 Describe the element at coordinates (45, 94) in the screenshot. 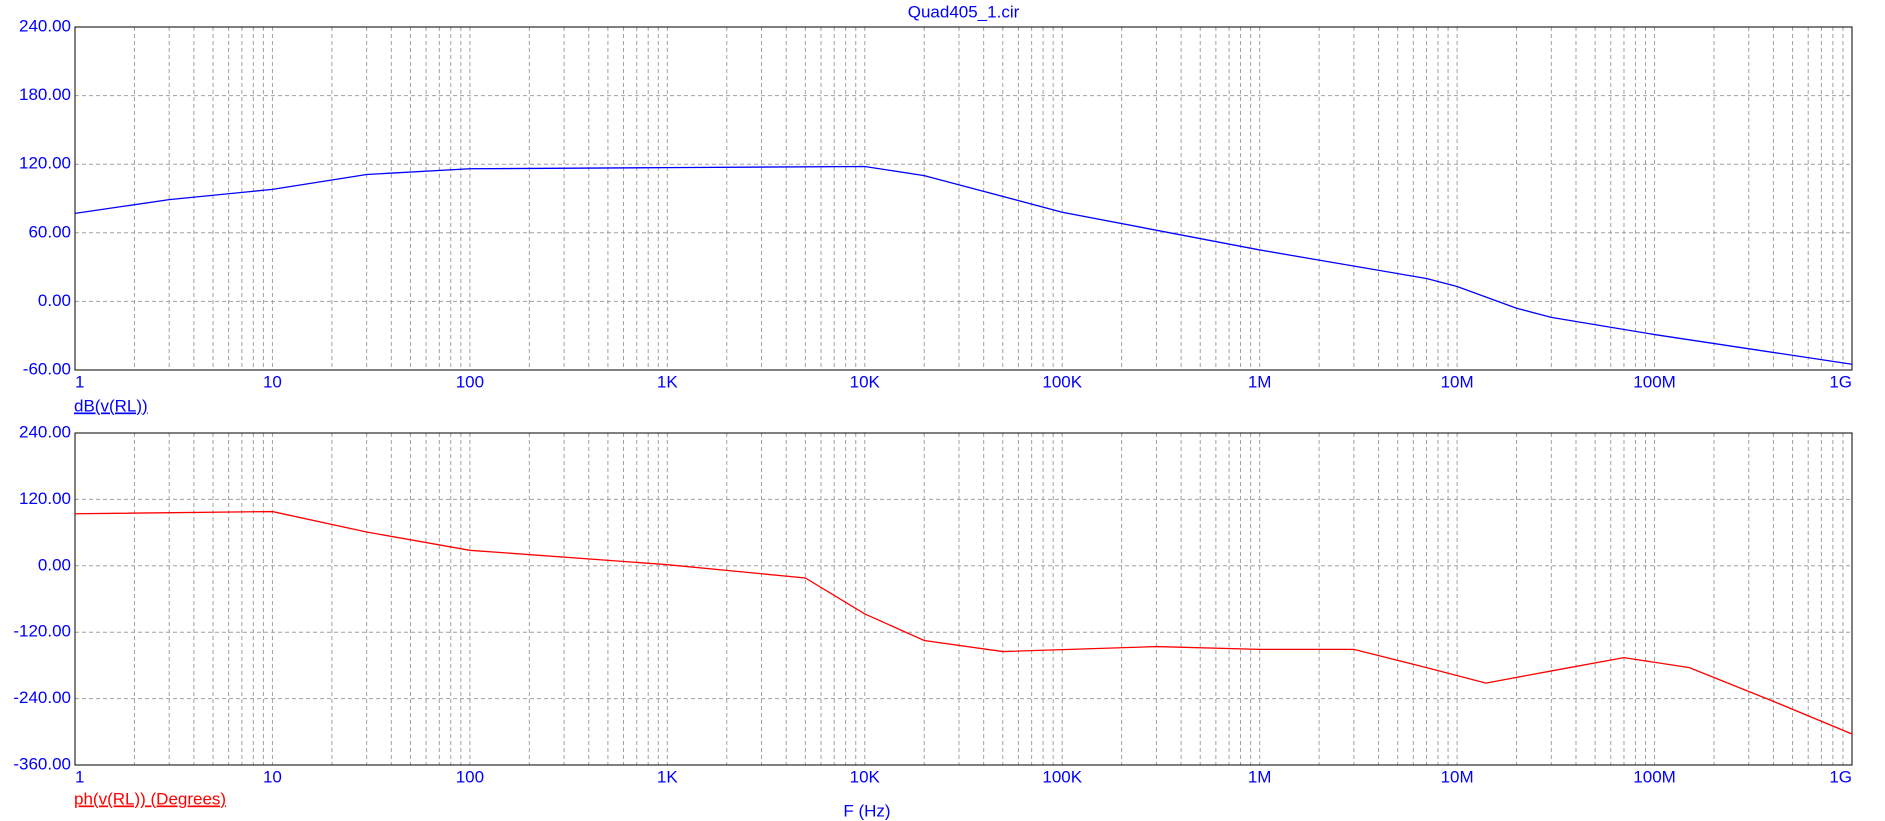

I see `y-tick-label: 180.00` at that location.